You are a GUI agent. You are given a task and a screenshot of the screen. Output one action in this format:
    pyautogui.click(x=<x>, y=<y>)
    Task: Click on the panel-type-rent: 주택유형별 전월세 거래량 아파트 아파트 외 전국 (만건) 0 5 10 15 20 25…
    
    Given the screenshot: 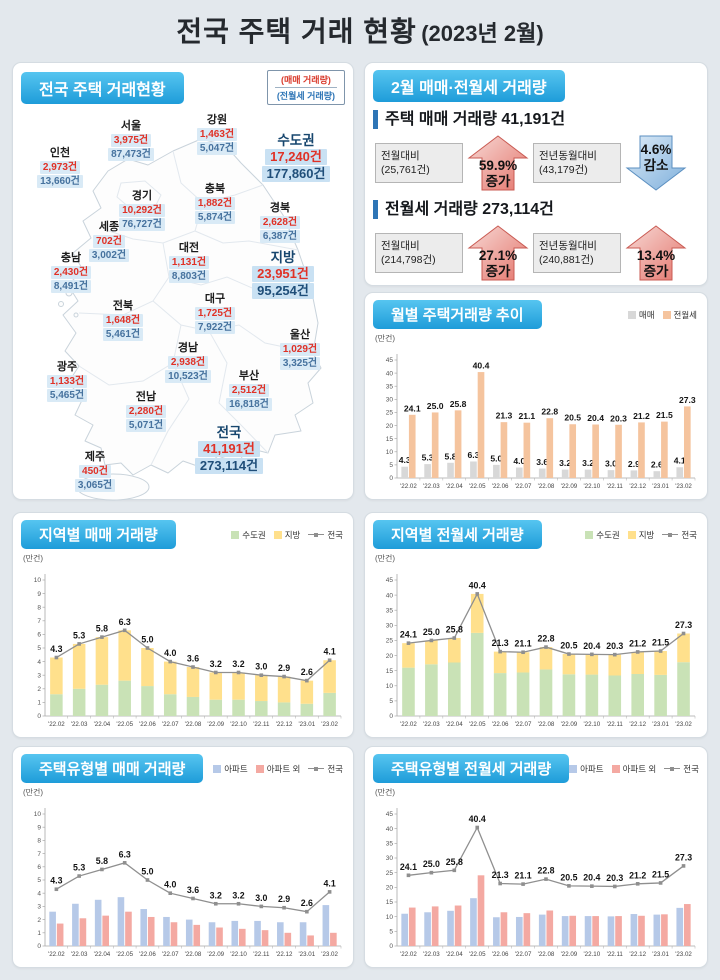 What is the action you would take?
    pyautogui.click(x=536, y=857)
    